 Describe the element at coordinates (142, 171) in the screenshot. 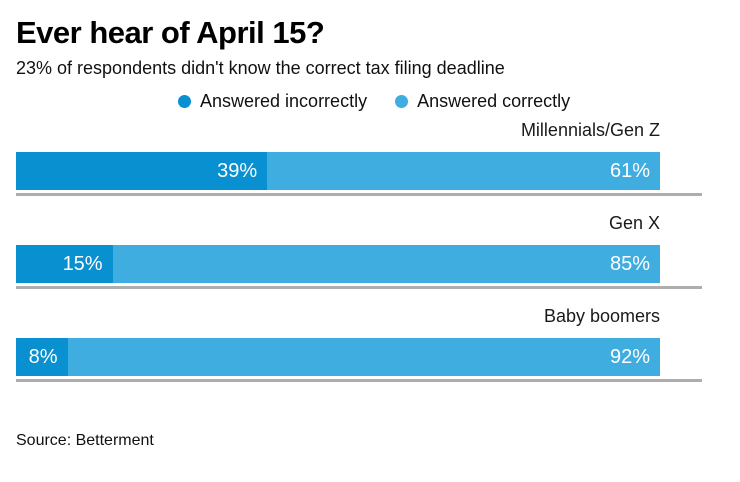

I see `bar-segment-incorrect: 39%` at that location.